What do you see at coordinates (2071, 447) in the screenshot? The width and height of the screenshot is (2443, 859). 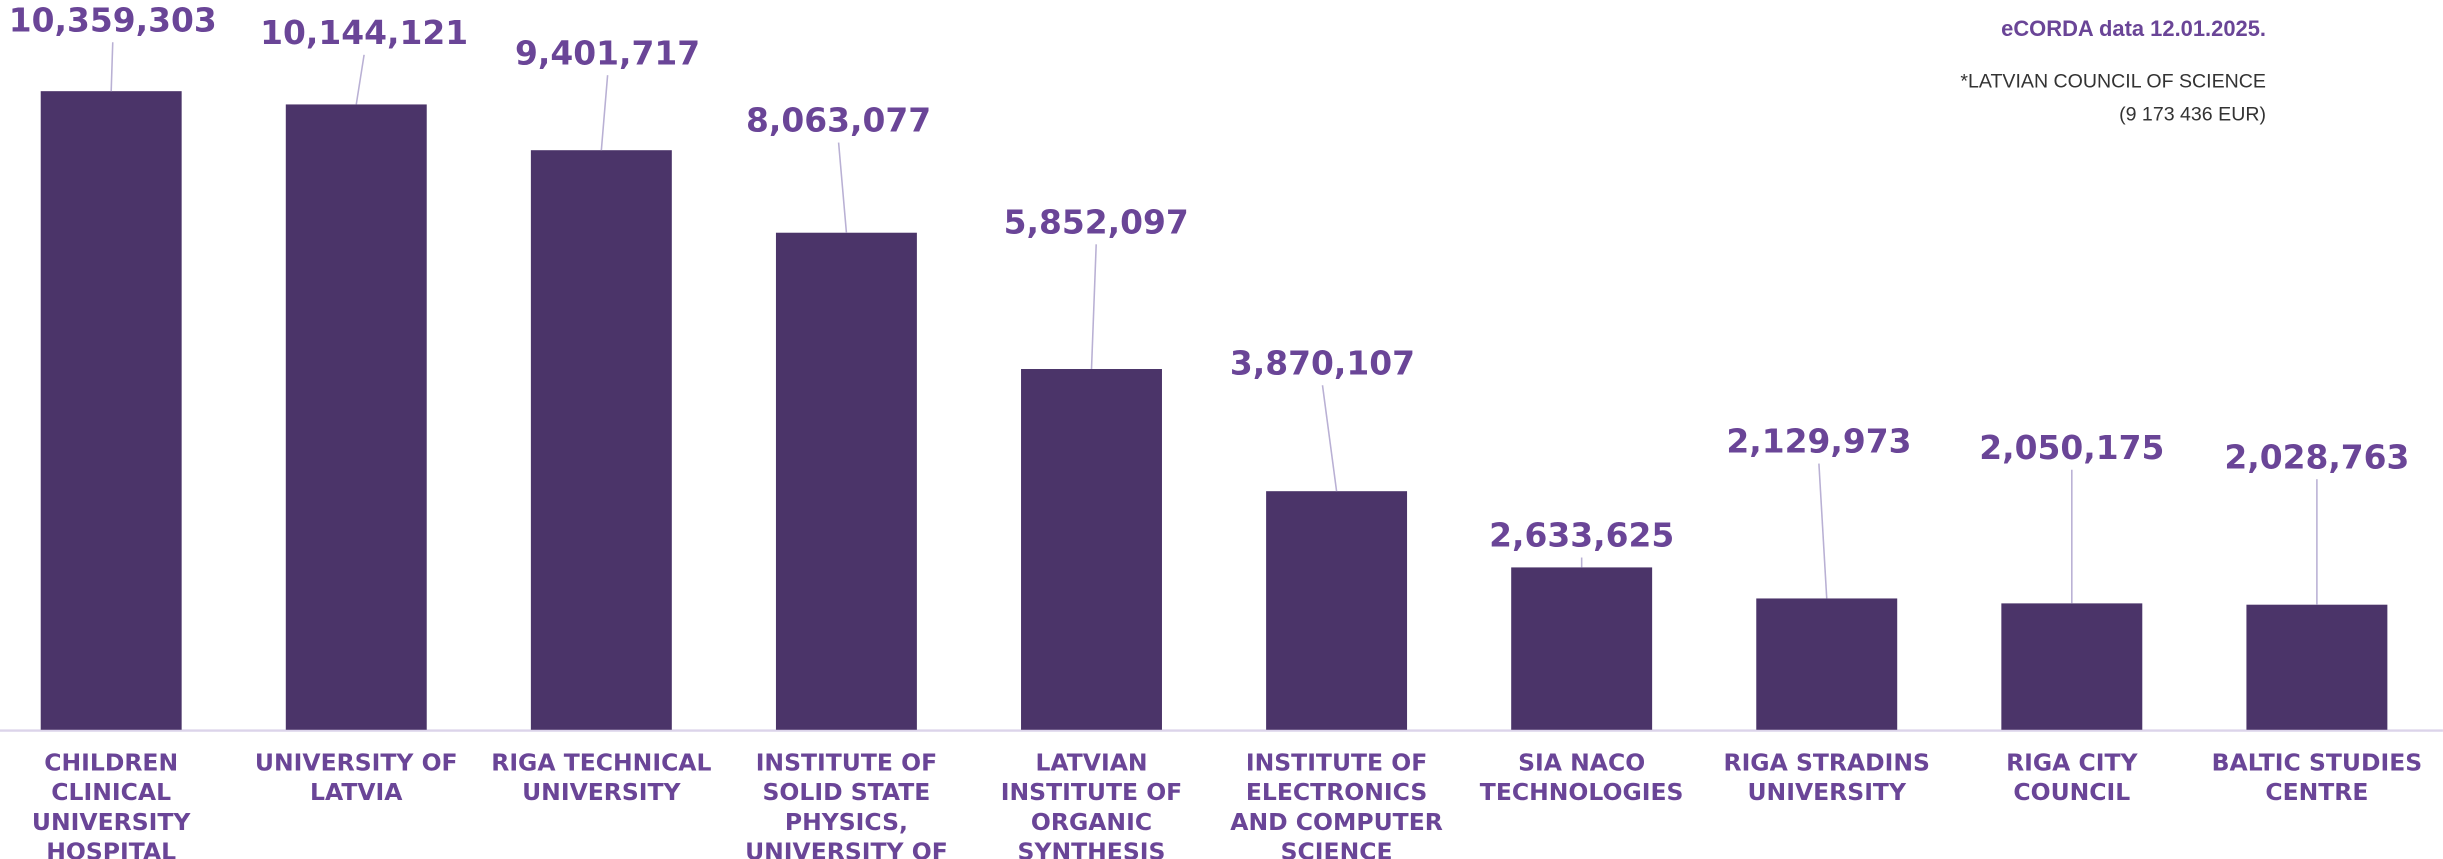 I see `value-label: 2,050,175` at bounding box center [2071, 447].